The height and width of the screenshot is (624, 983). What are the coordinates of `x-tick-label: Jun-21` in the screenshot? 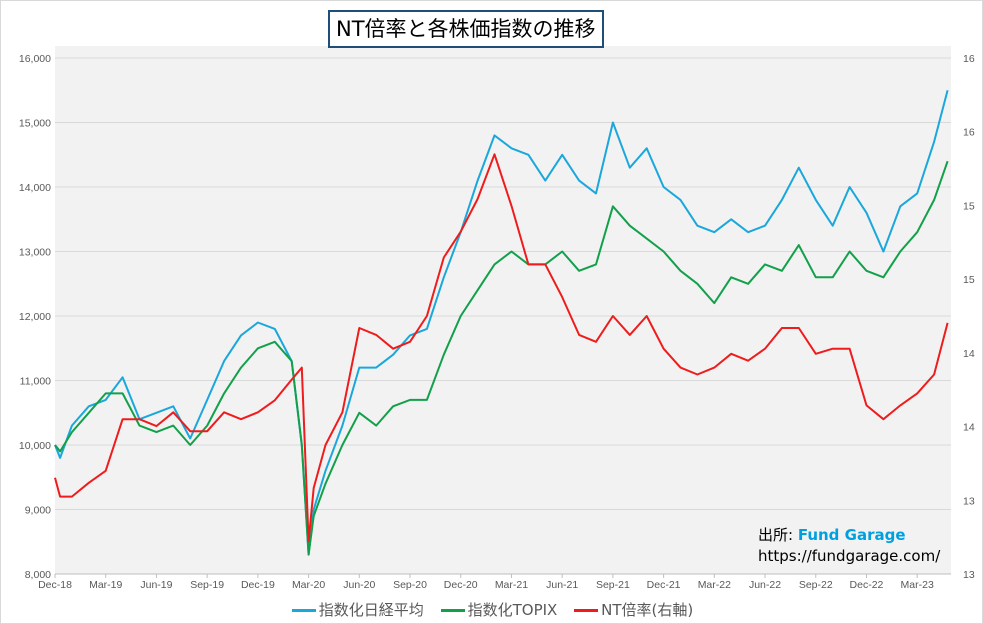 It's located at (562, 585).